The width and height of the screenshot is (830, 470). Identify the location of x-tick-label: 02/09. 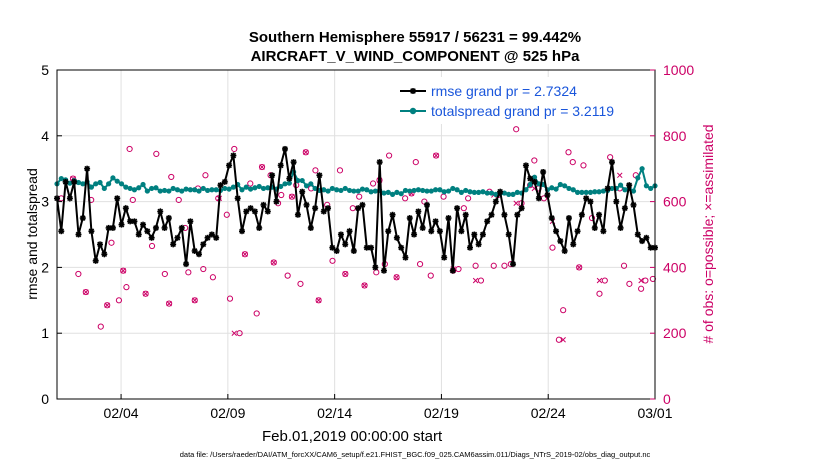
(227, 413).